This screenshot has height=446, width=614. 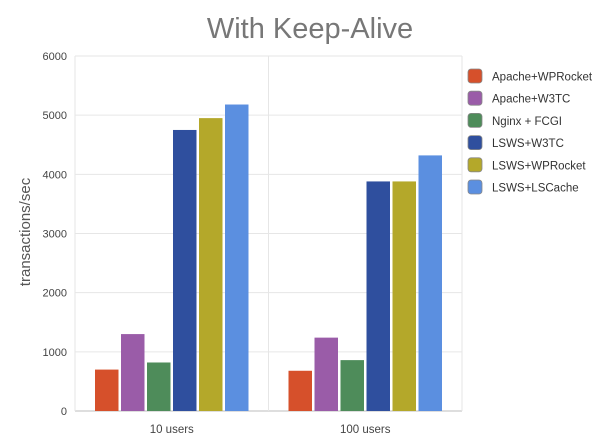 What do you see at coordinates (55, 353) in the screenshot?
I see `y-tick-label: 1000` at bounding box center [55, 353].